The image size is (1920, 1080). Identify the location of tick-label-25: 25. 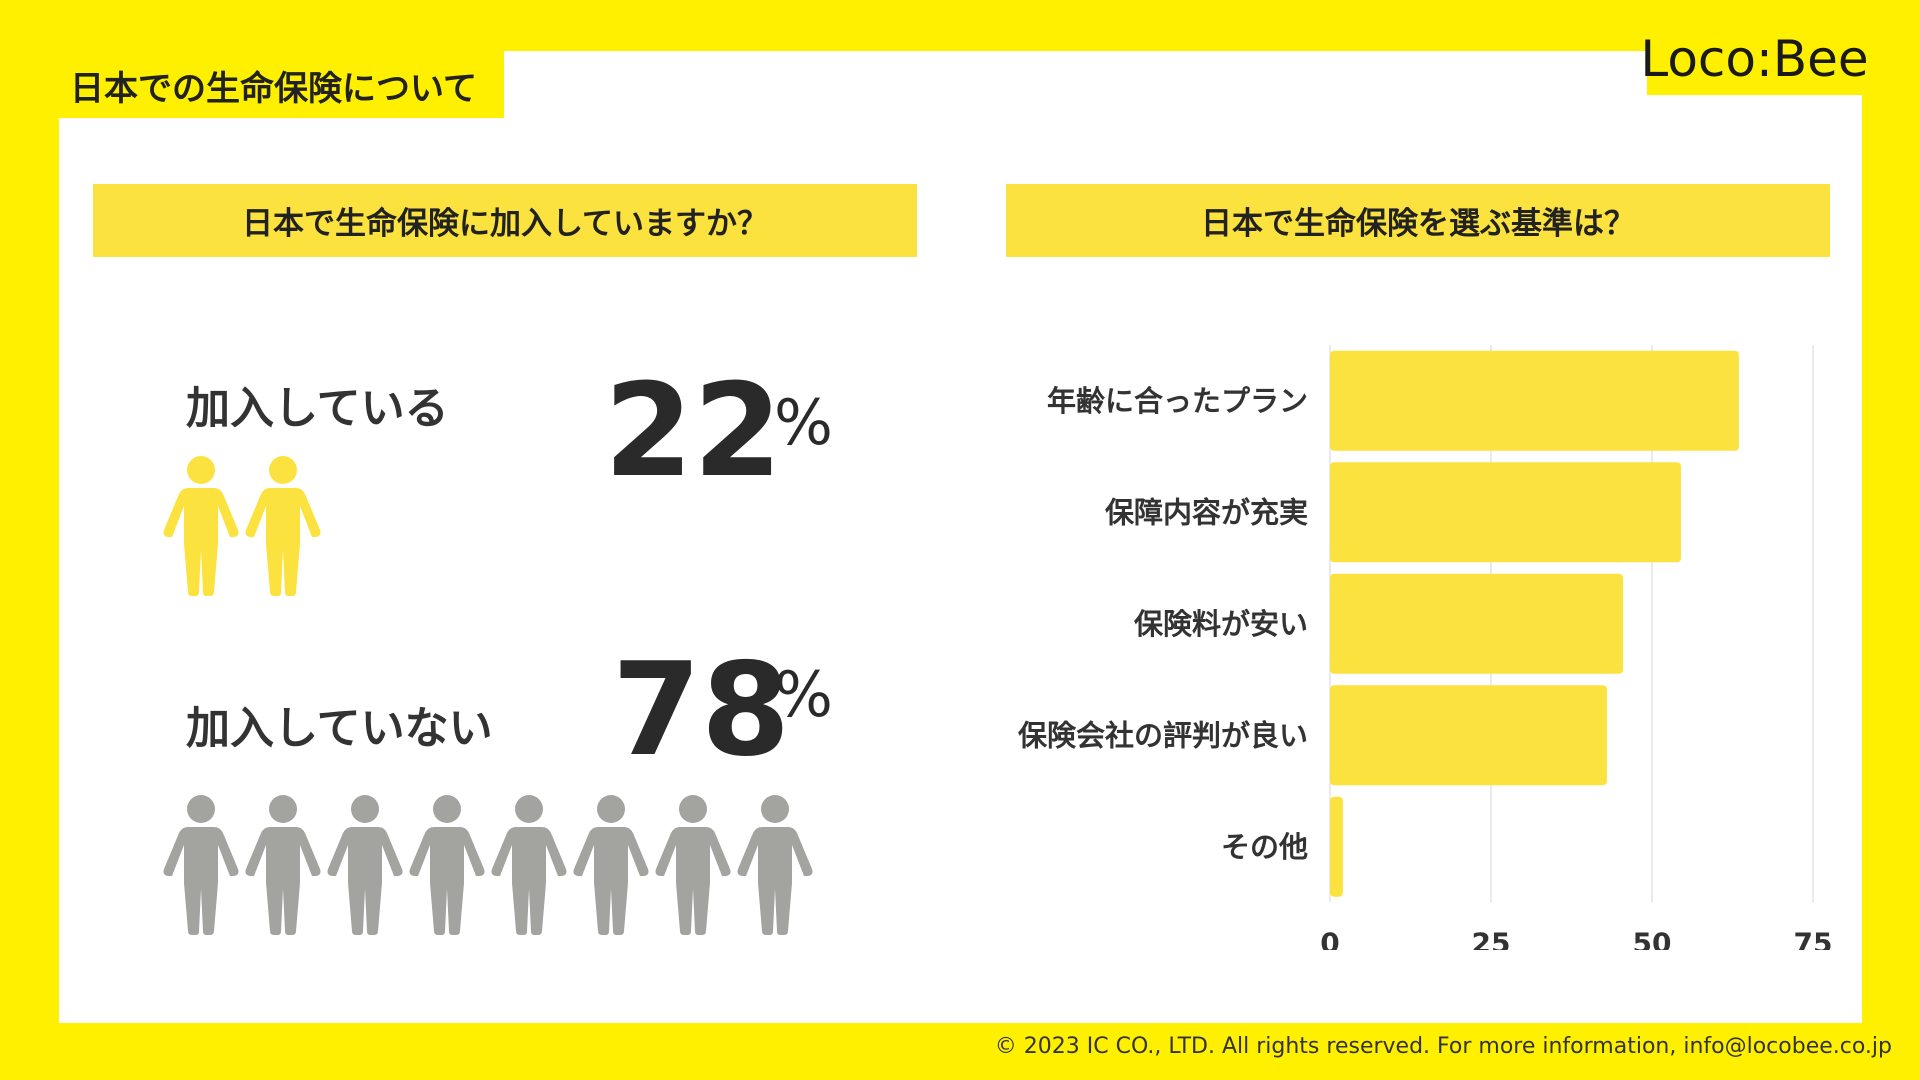
(1491, 939).